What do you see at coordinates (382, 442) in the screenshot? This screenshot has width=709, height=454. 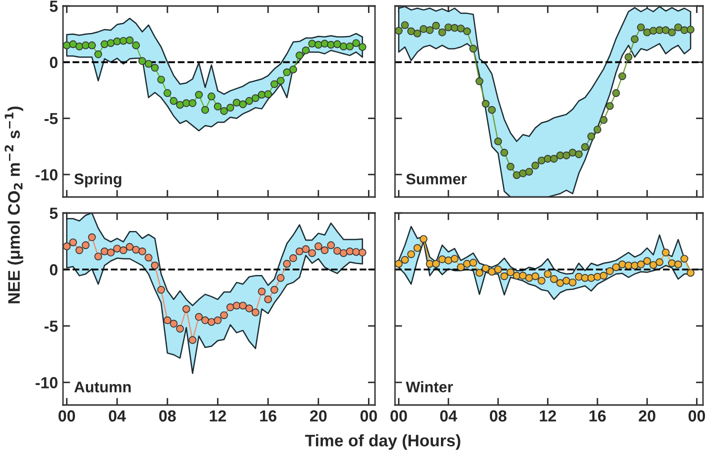 I see `x-axis-title: Time of day (Hours)` at bounding box center [382, 442].